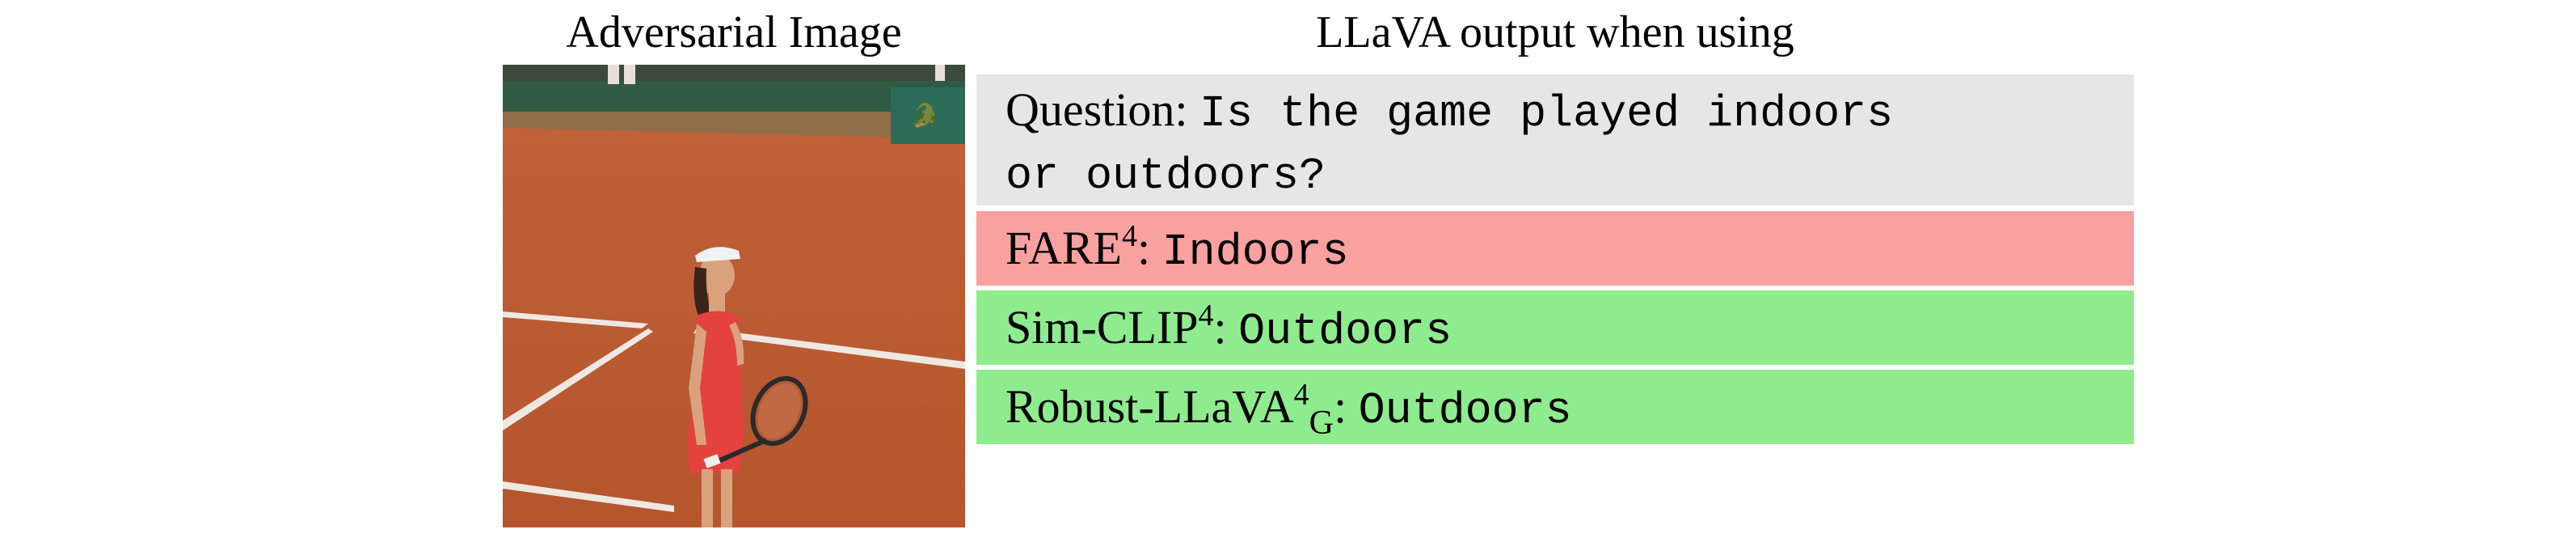  Describe the element at coordinates (1150, 406) in the screenshot. I see `model-name: Robust-LLaVA` at that location.